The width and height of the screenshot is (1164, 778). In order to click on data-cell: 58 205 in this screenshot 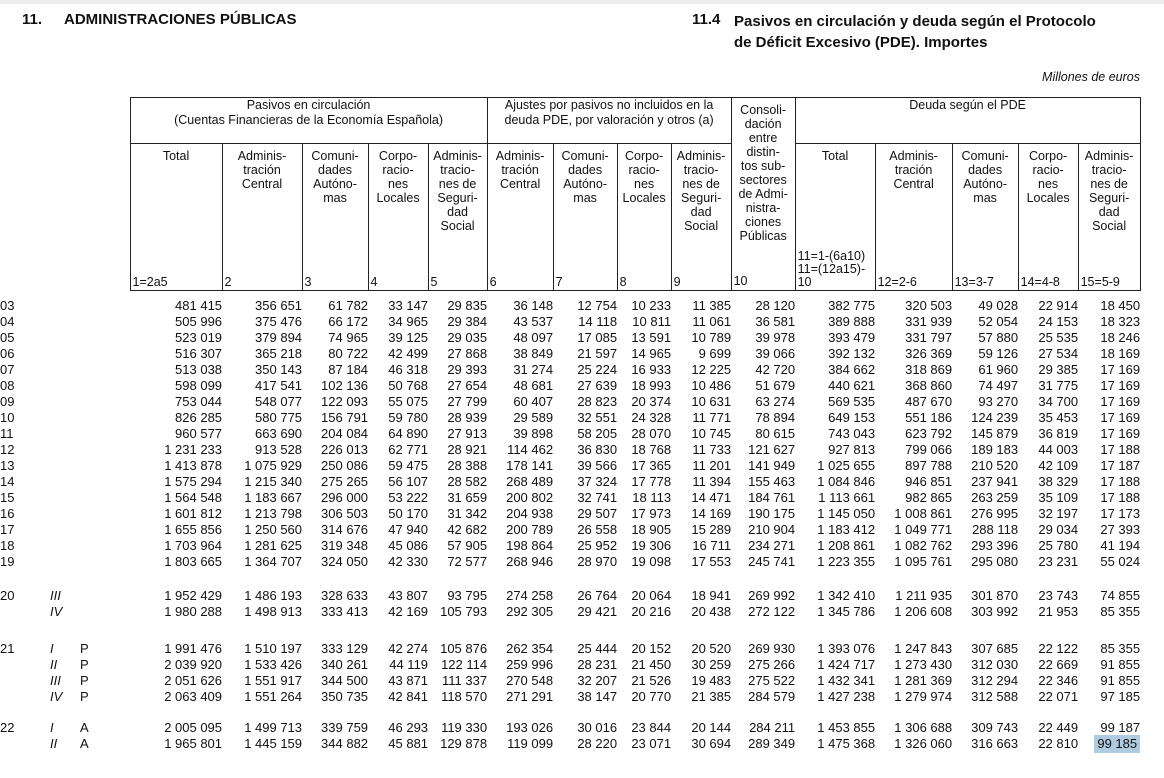, I will do `click(597, 433)`.